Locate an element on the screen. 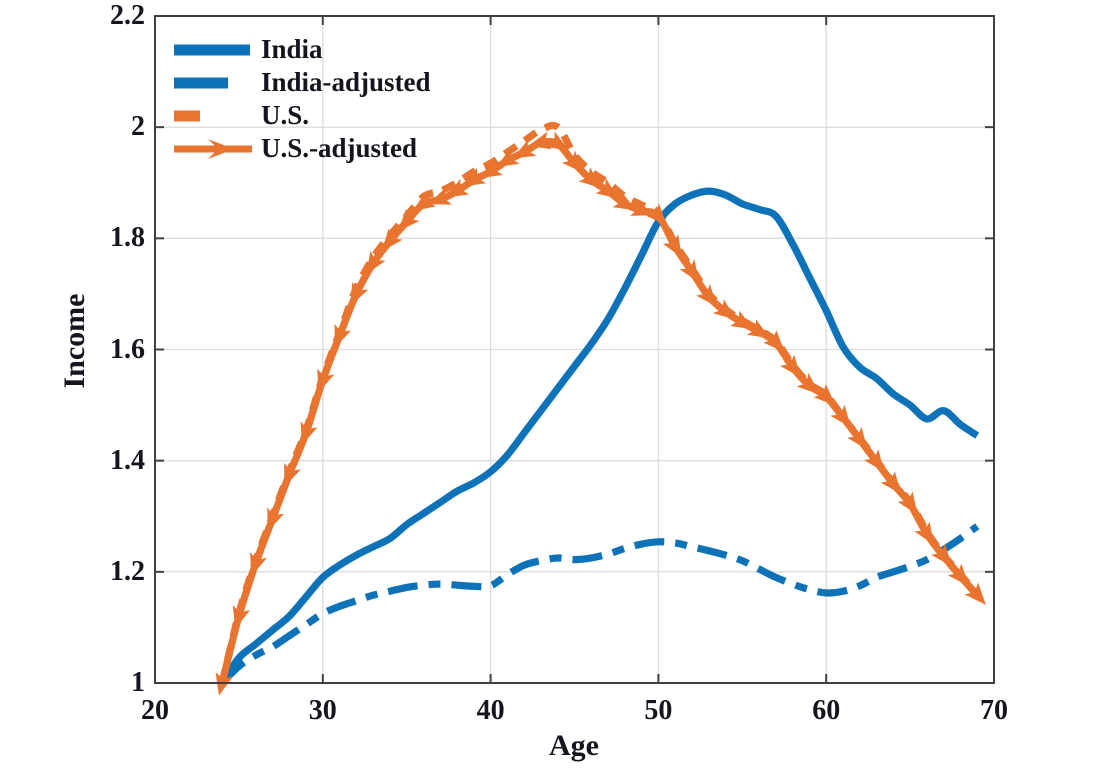  x-tick-label: 50 is located at coordinates (658, 710).